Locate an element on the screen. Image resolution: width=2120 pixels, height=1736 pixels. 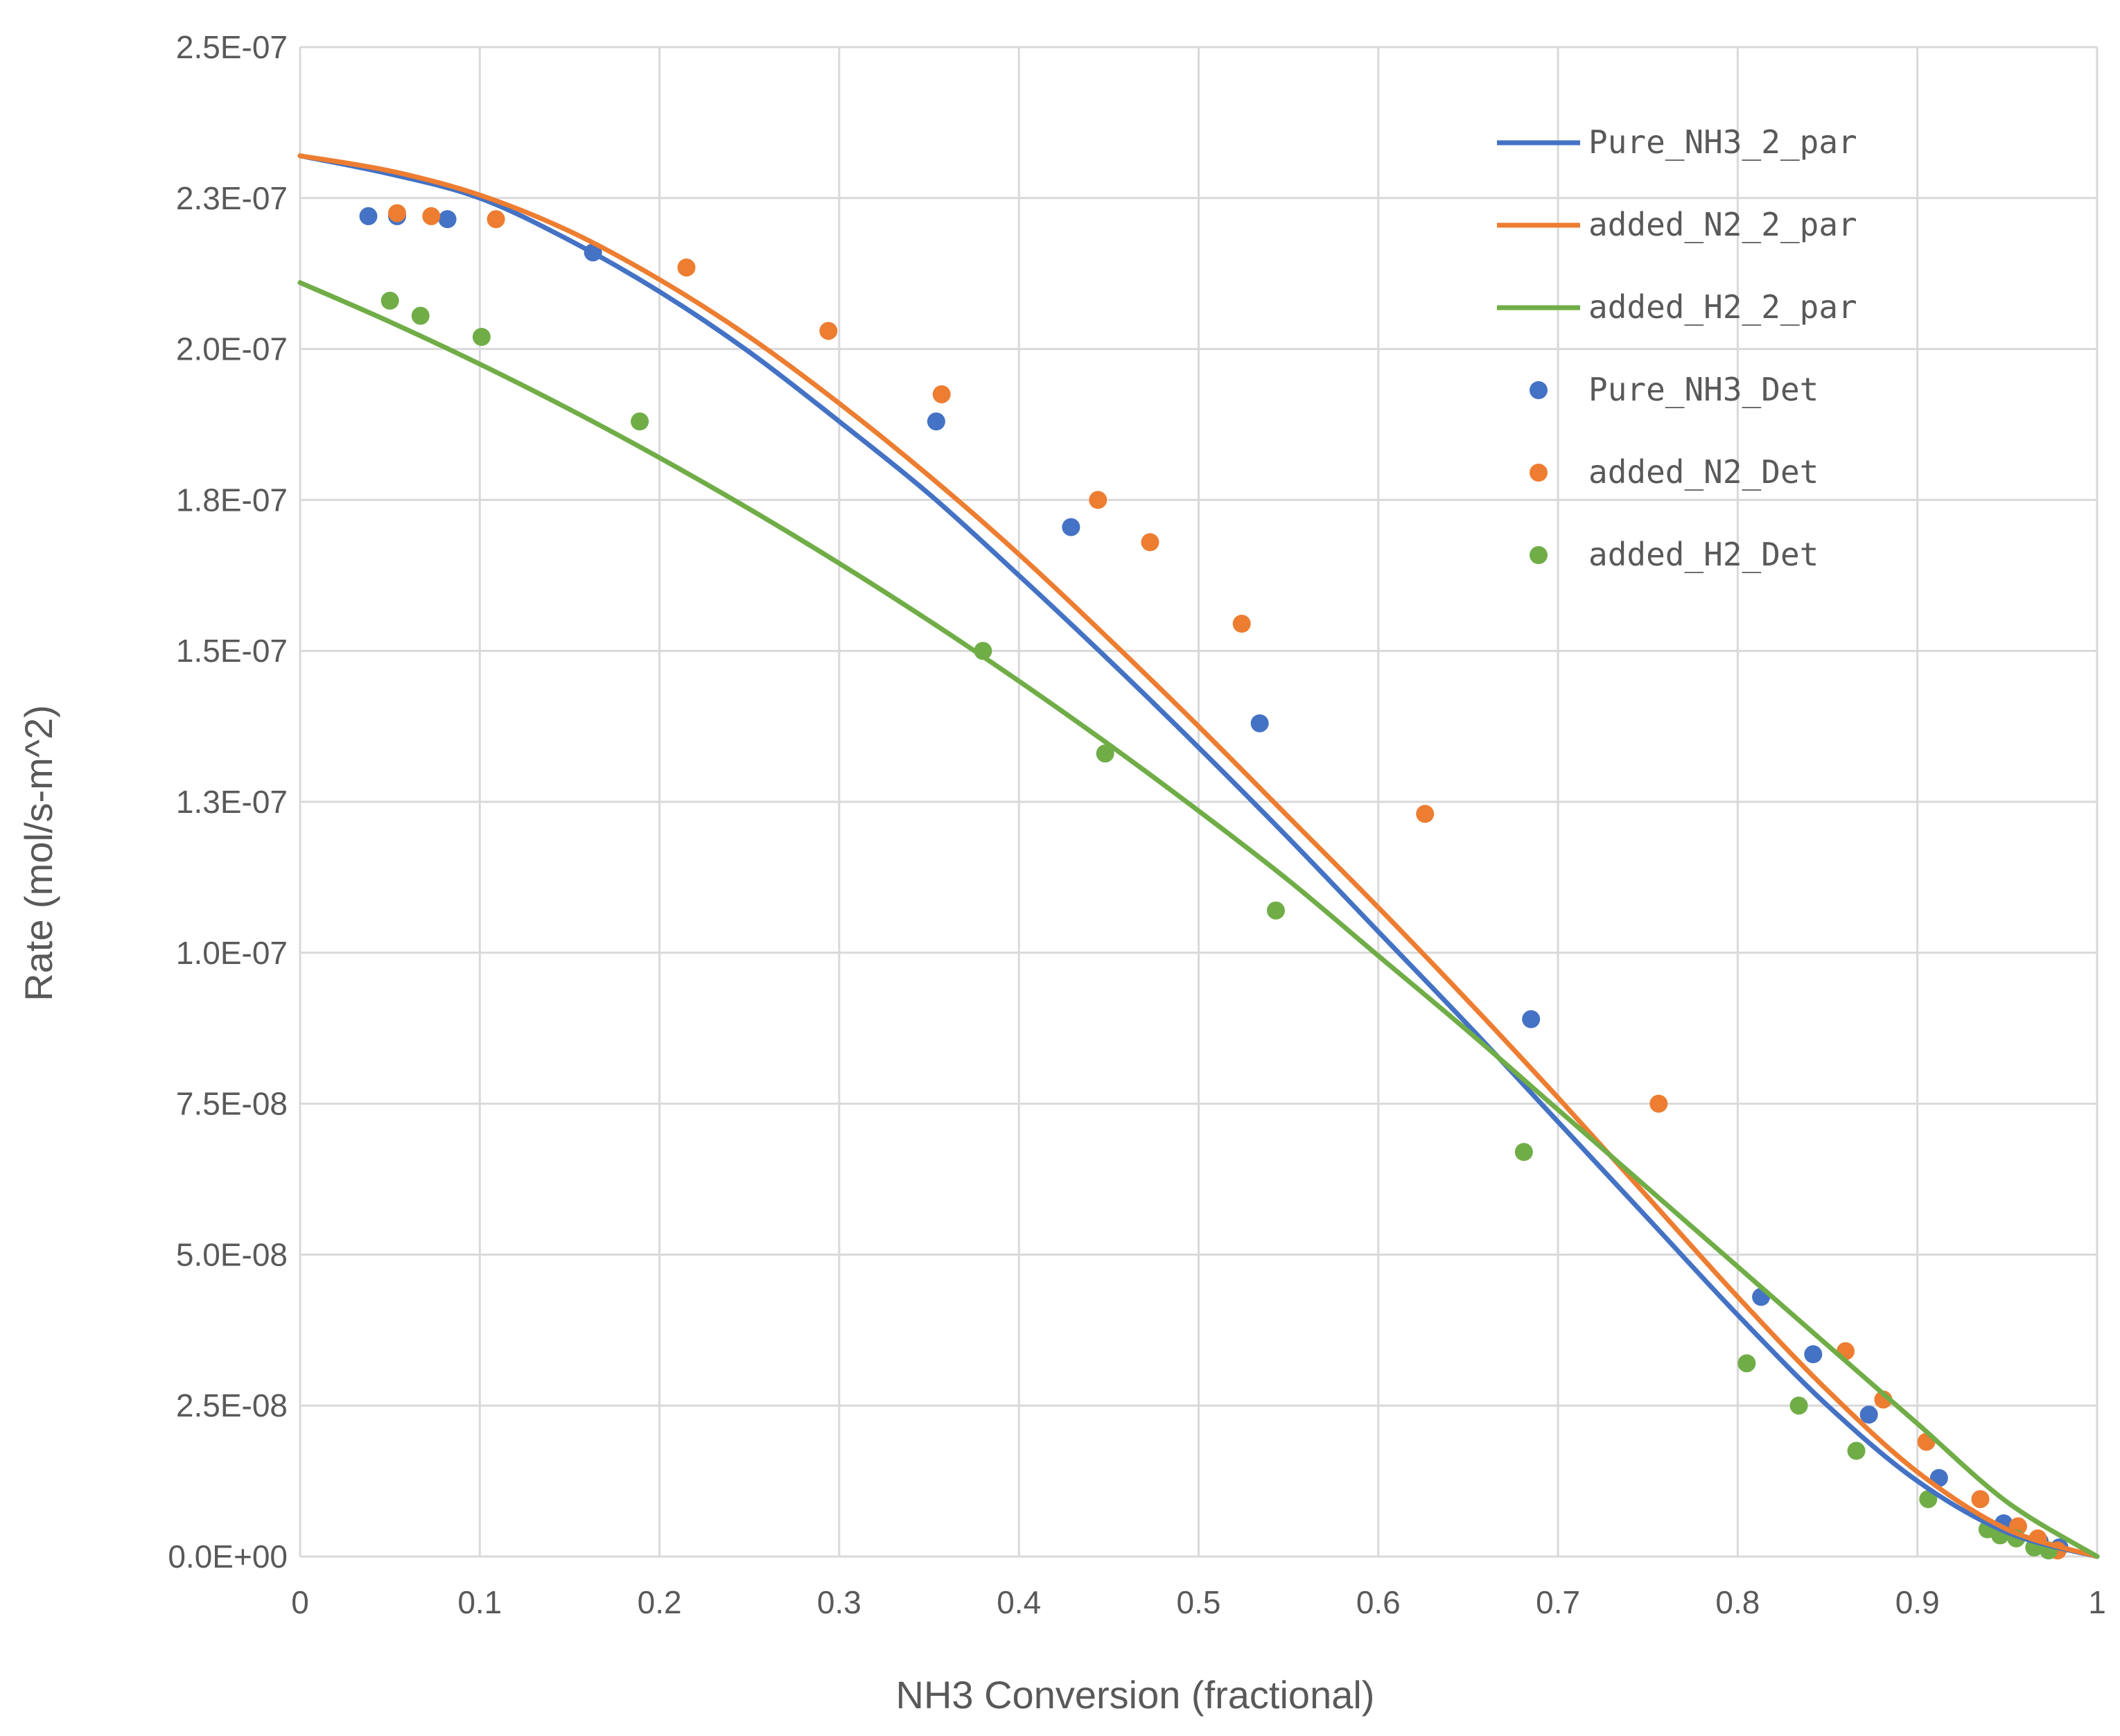
y-tick-label: 1.5E-07 is located at coordinates (232, 651).